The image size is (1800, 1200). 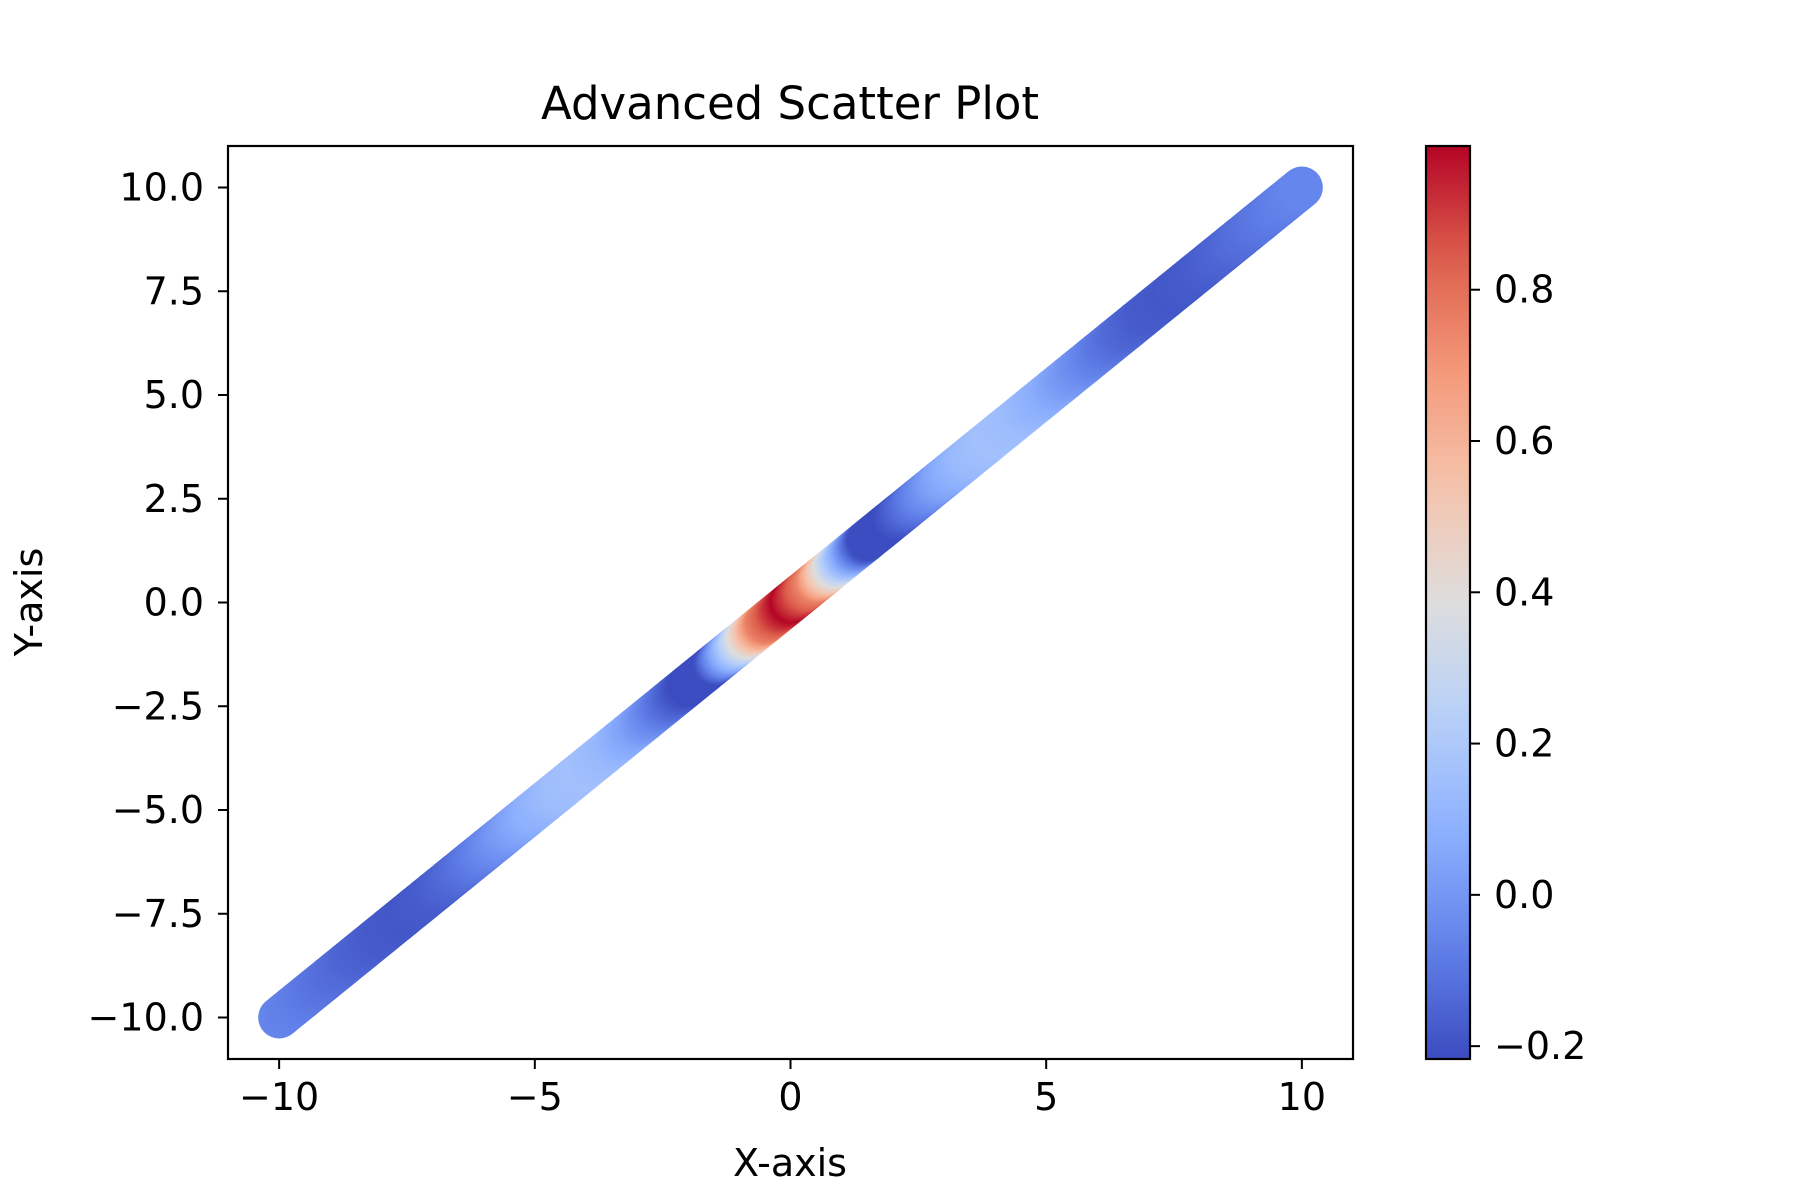 What do you see at coordinates (174, 395) in the screenshot?
I see `y-tick-label: 5.0` at bounding box center [174, 395].